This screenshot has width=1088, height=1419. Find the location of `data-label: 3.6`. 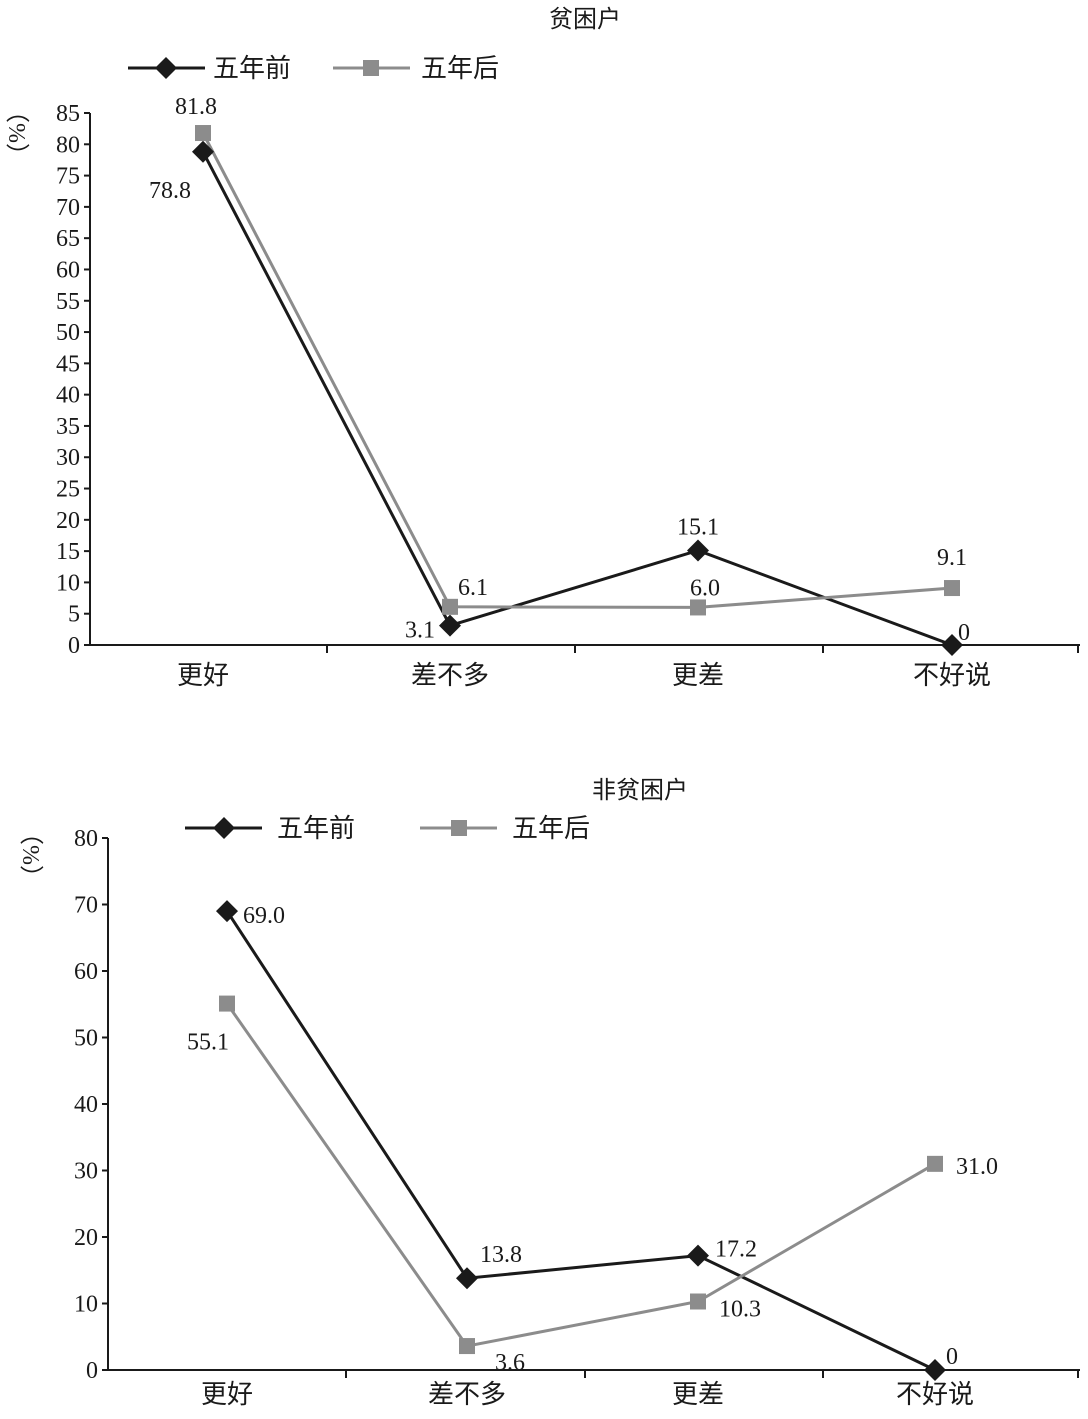

data-label: 3.6 is located at coordinates (510, 1363).